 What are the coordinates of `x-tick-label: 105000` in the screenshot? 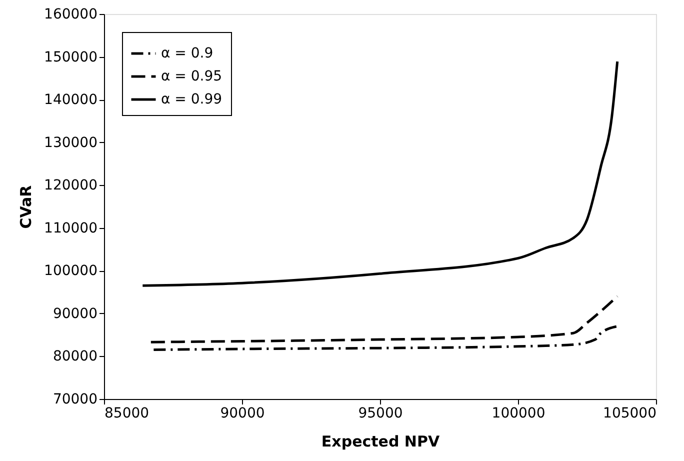 It's located at (629, 414).